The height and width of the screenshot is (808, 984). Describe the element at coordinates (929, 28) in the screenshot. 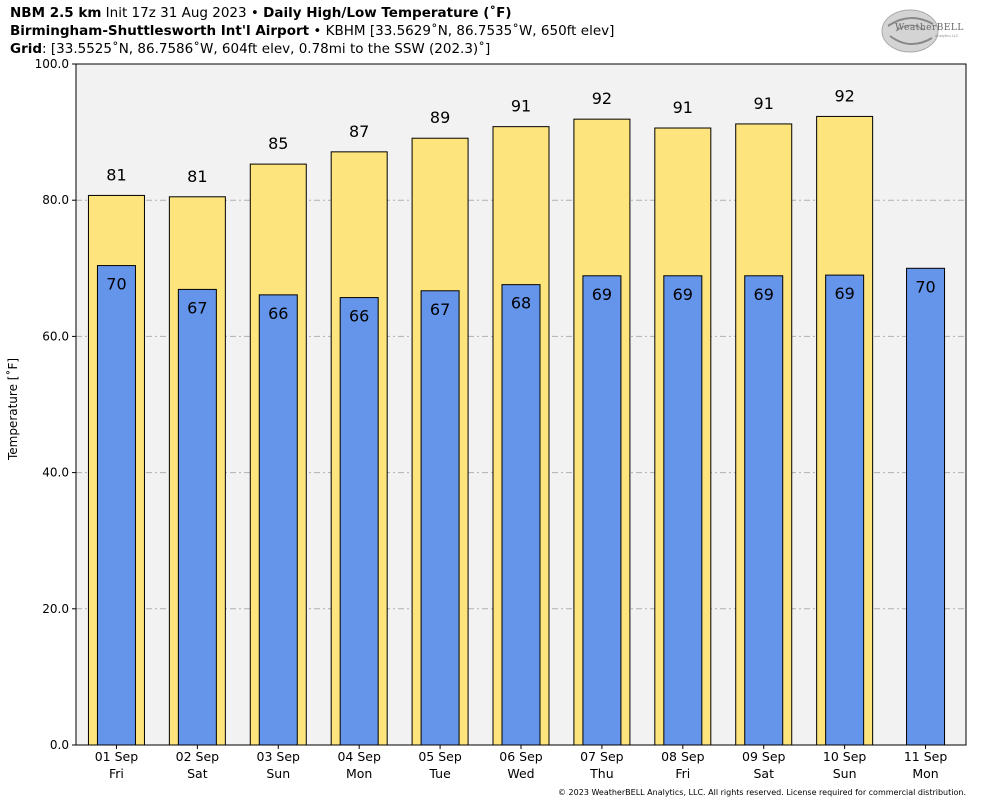

I see `logo-text: WeatherBELL` at that location.